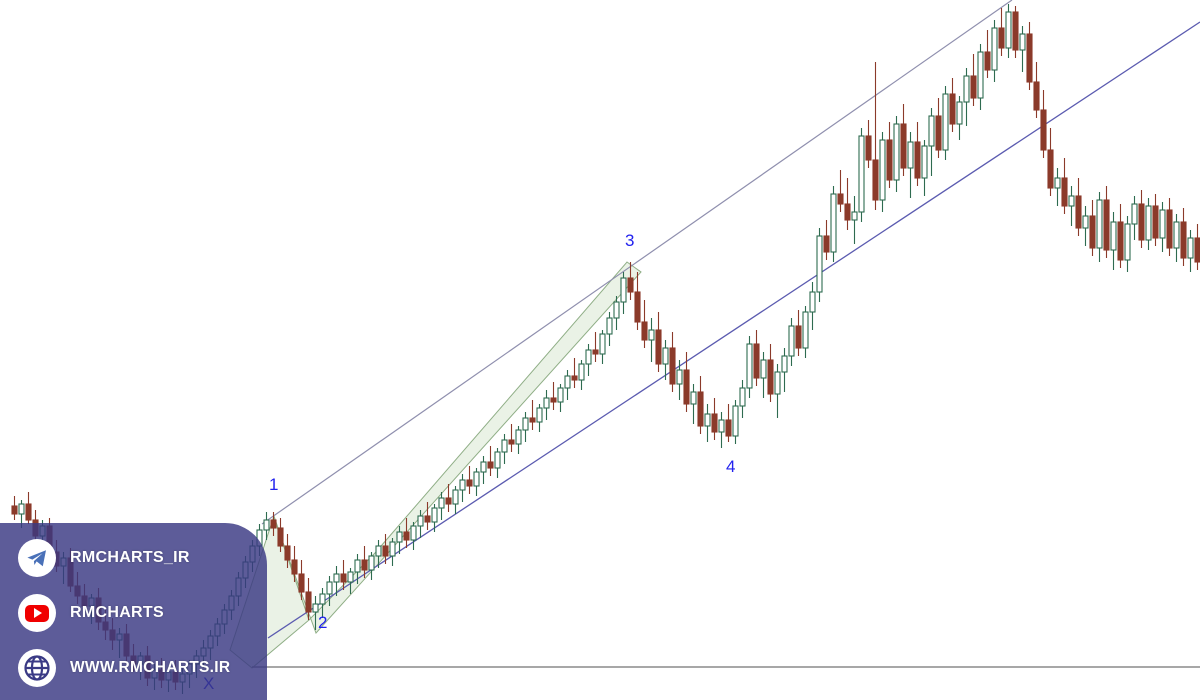  What do you see at coordinates (37, 558) in the screenshot?
I see `telegram-icon` at bounding box center [37, 558].